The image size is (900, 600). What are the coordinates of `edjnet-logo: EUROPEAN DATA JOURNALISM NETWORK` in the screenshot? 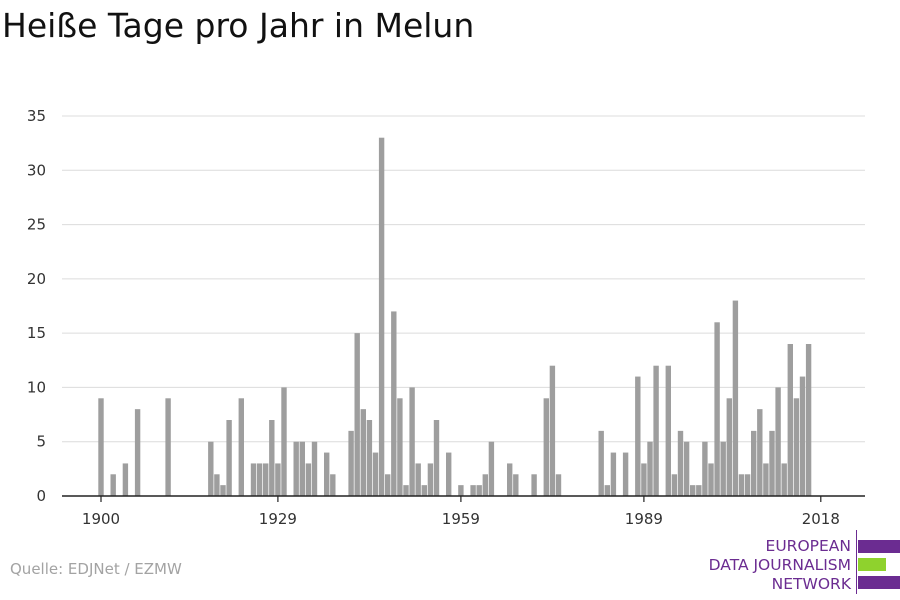 It's located at (800, 562).